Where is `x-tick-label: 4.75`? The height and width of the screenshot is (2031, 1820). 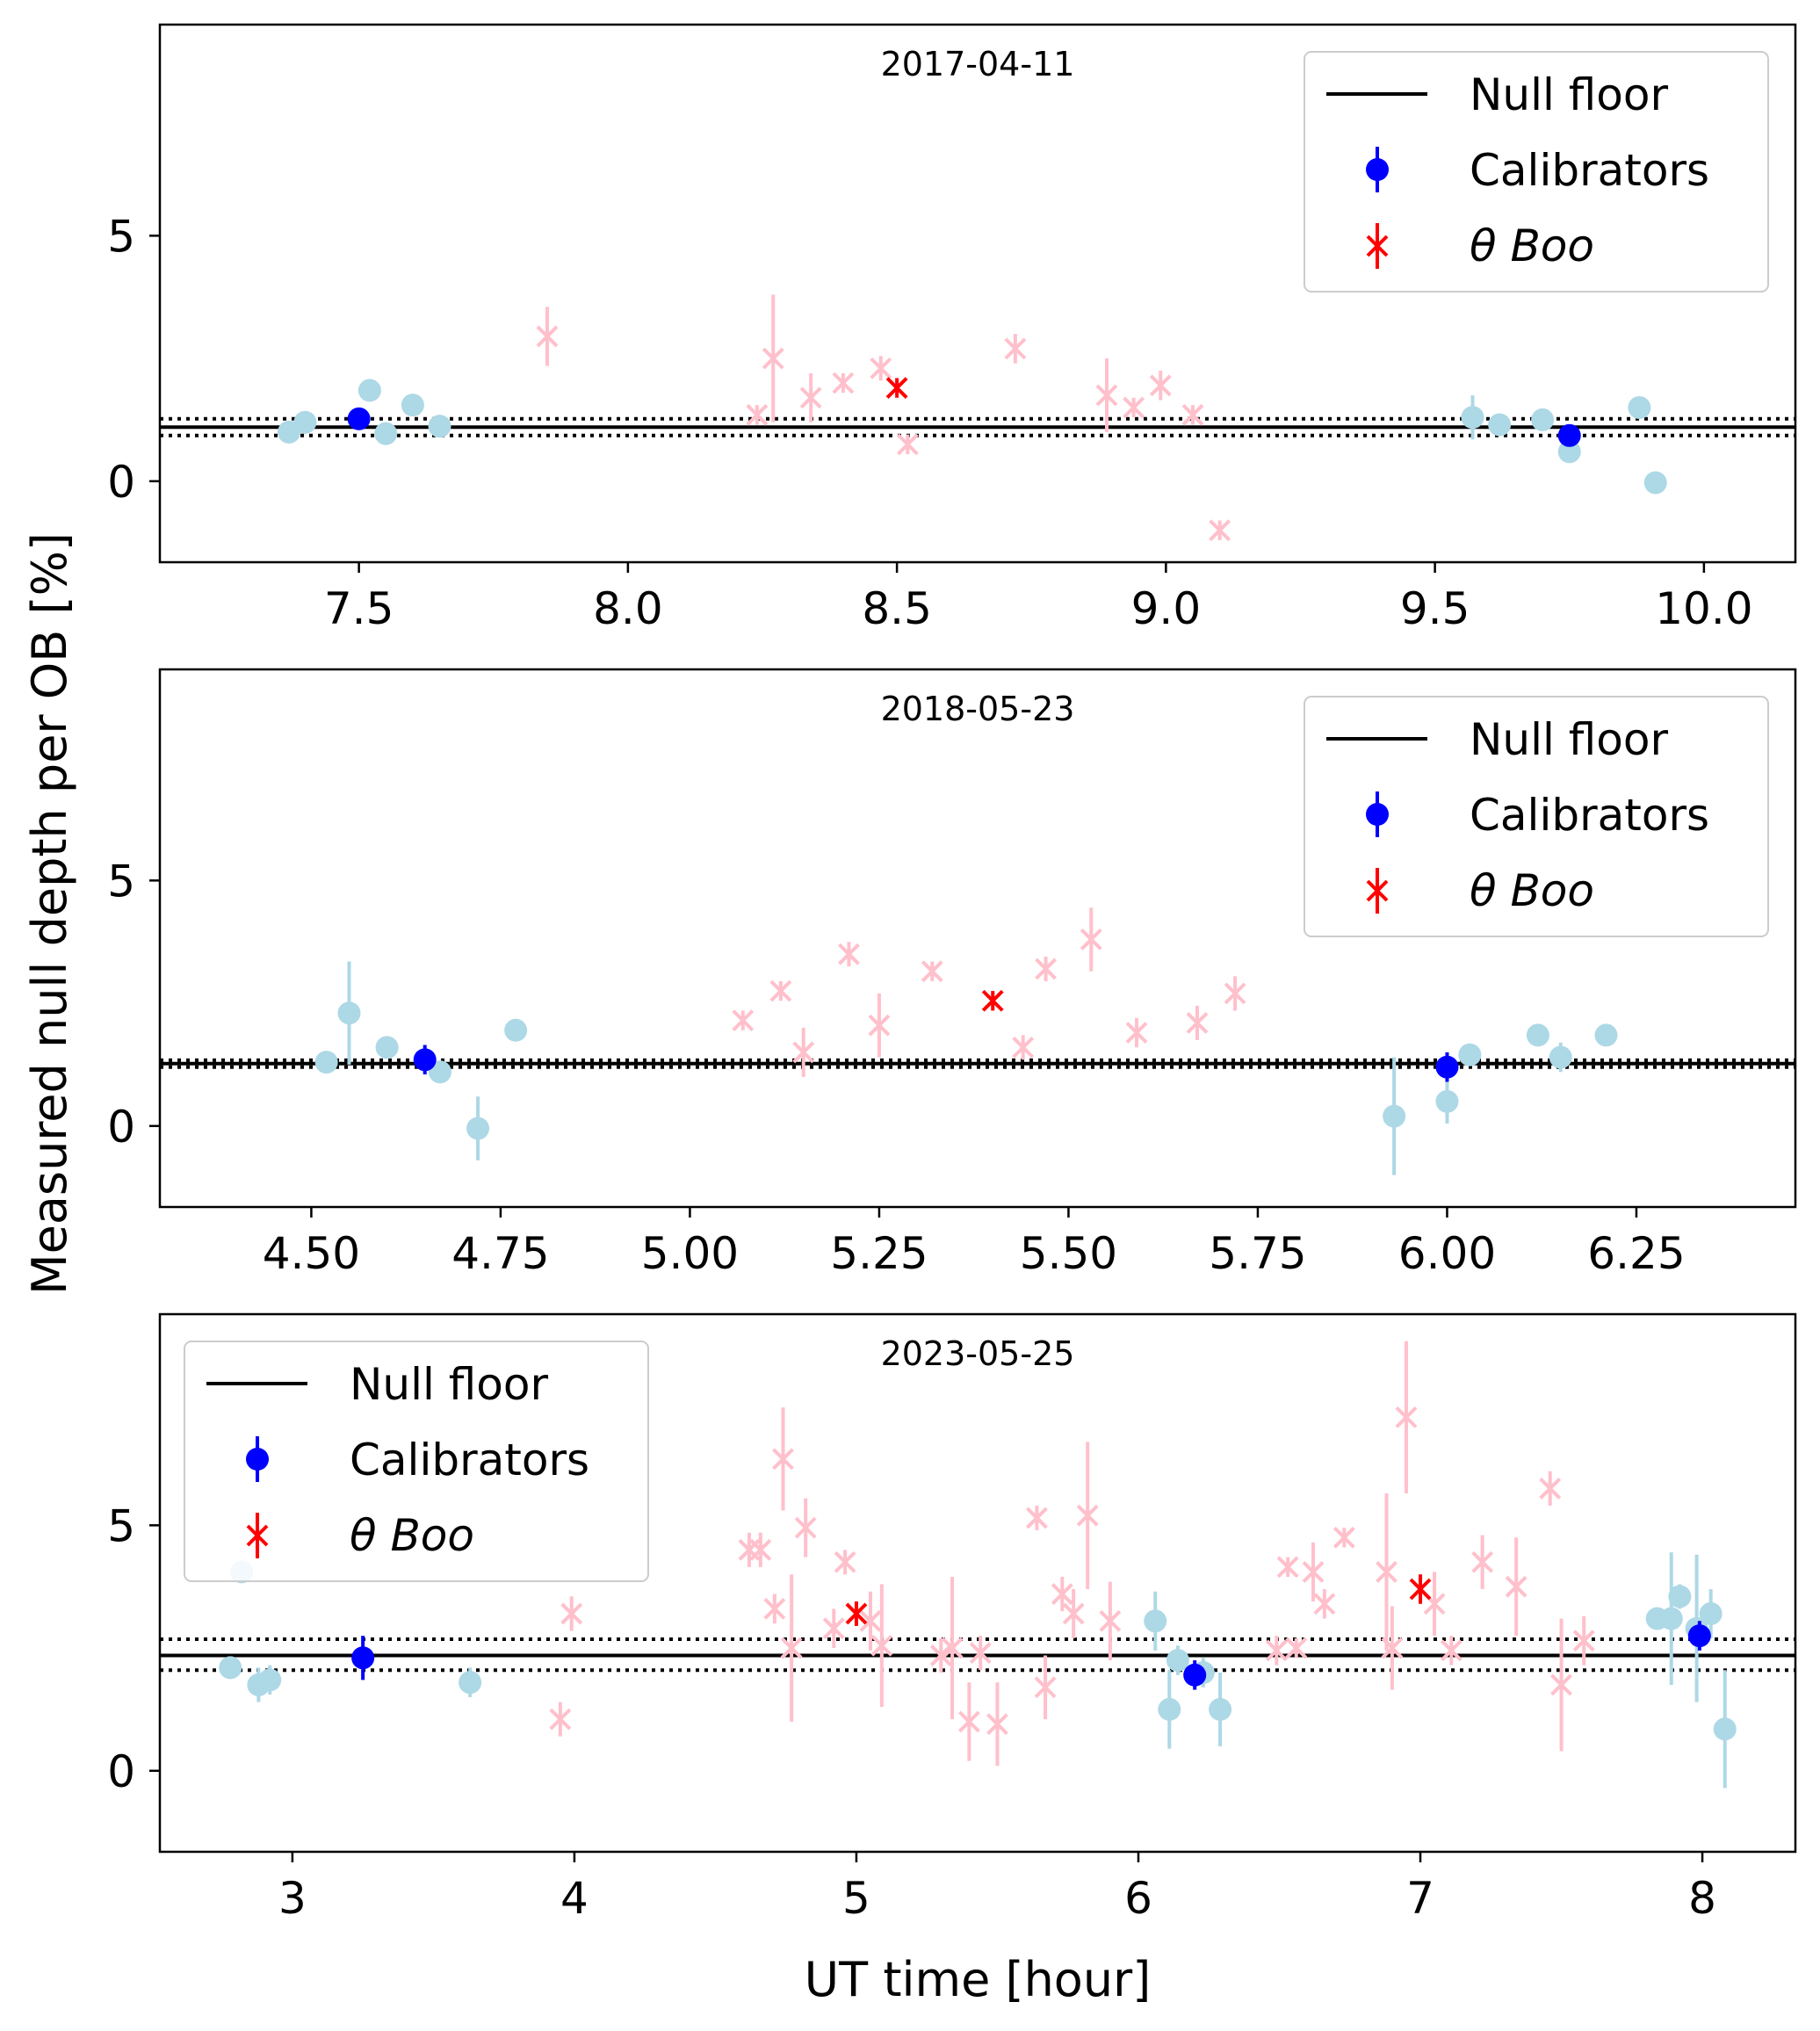
x-tick-label: 4.75 is located at coordinates (500, 1253).